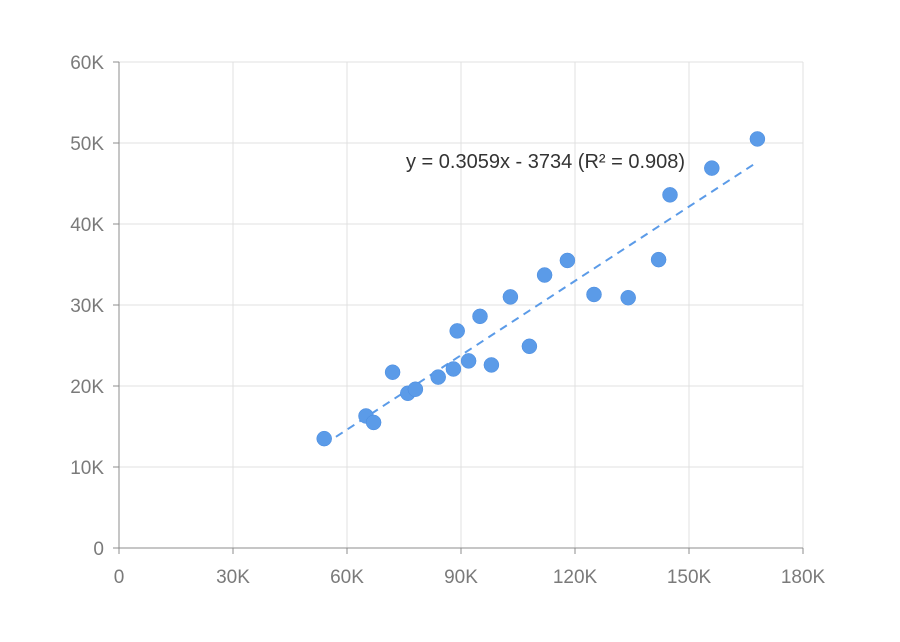 The height and width of the screenshot is (642, 900). I want to click on y-tick-label: 40K, so click(87, 225).